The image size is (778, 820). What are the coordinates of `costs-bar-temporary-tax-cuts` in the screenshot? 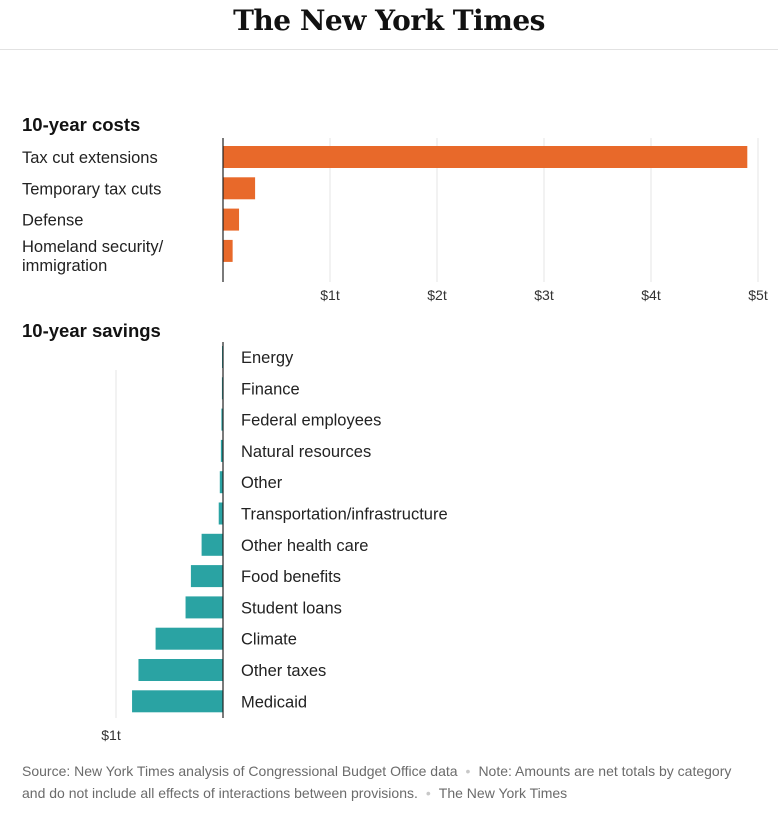 It's located at (239, 188).